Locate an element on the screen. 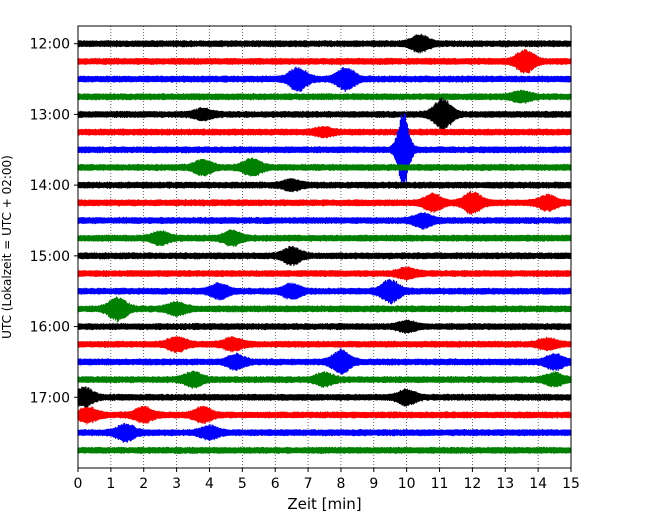  x-tick-label-11: 11 is located at coordinates (440, 484).